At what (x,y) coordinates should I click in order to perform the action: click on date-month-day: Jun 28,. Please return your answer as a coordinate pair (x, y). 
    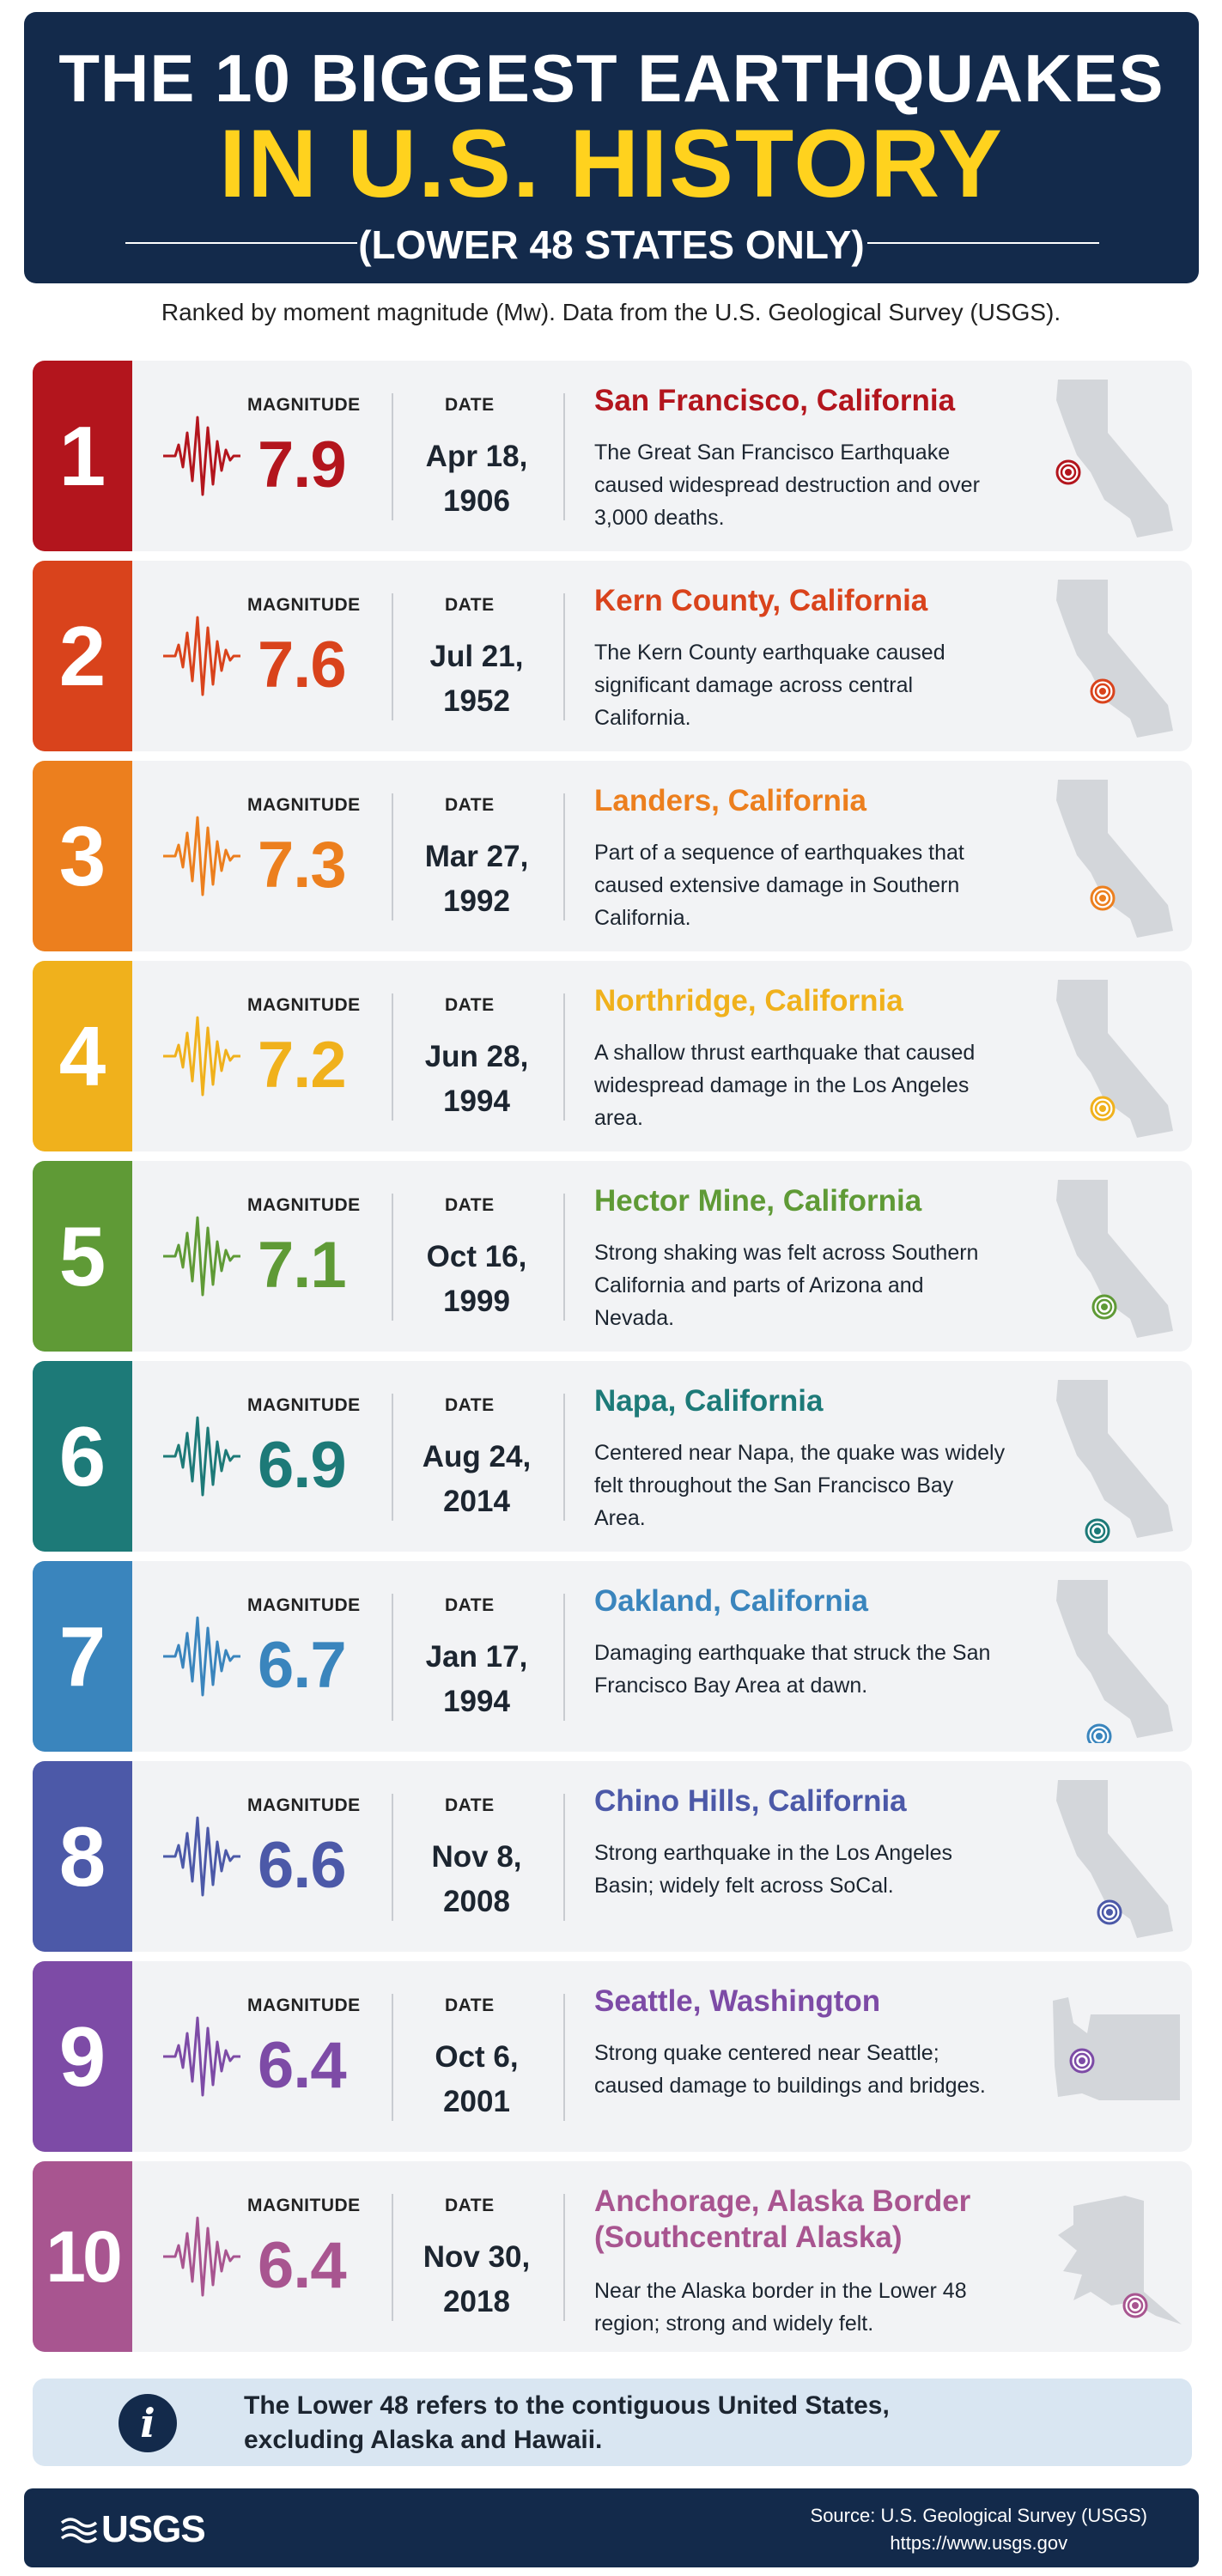
    Looking at the image, I should click on (476, 1056).